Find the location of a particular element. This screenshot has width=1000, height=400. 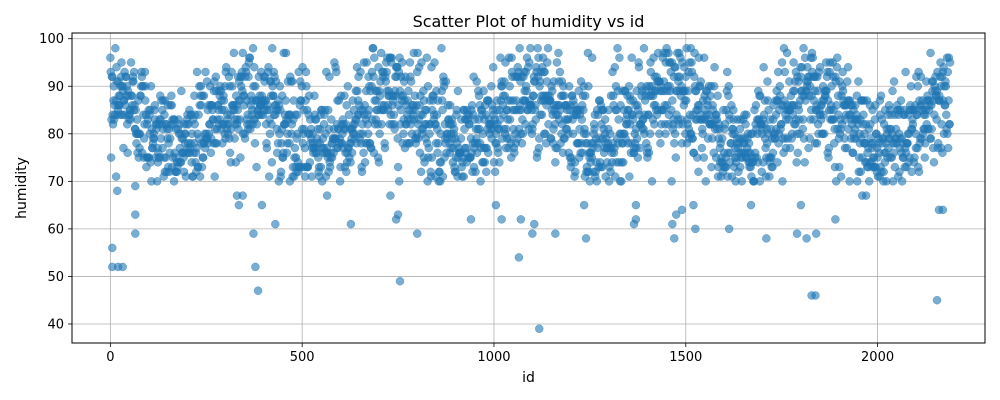

x-tick-label: 0 is located at coordinates (110, 357).